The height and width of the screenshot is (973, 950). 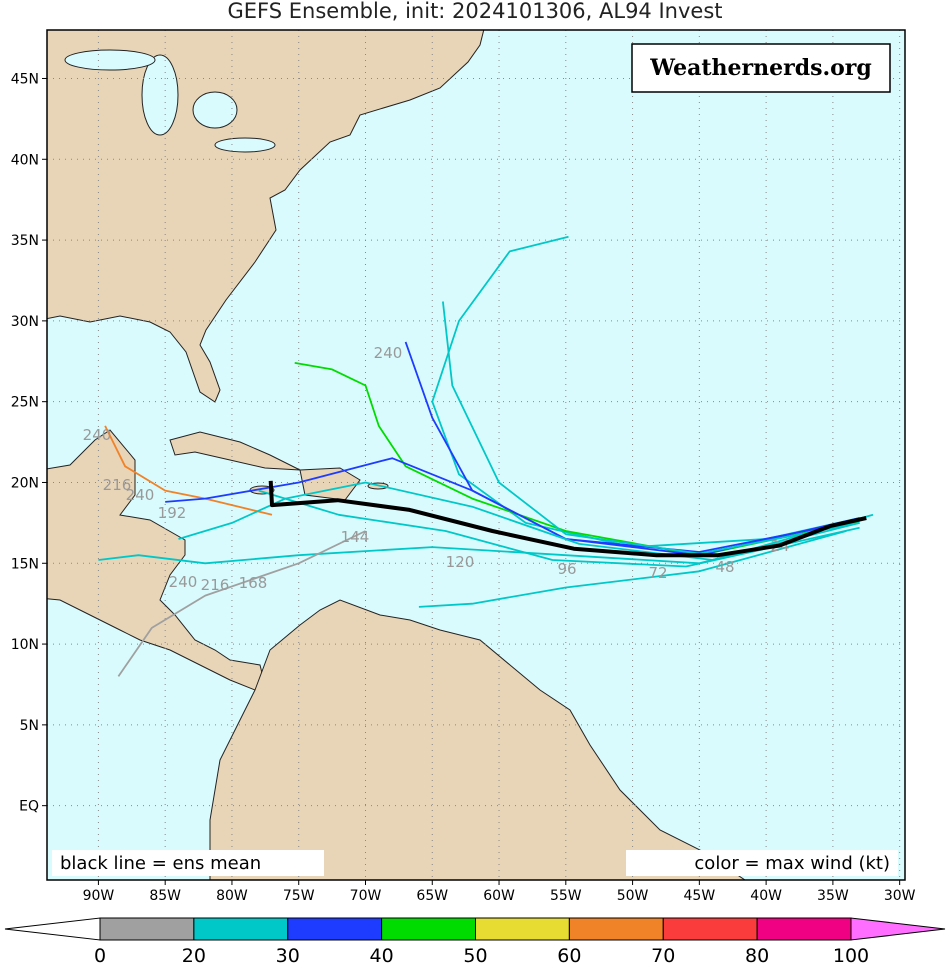 I want to click on note-left: black line = ens mean, so click(x=160, y=863).